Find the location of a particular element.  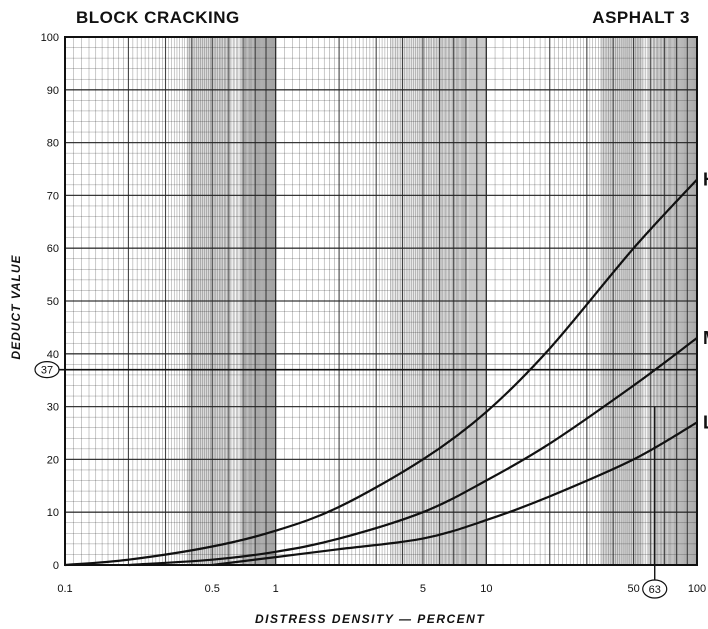

x-tick-label: 10 is located at coordinates (486, 589).